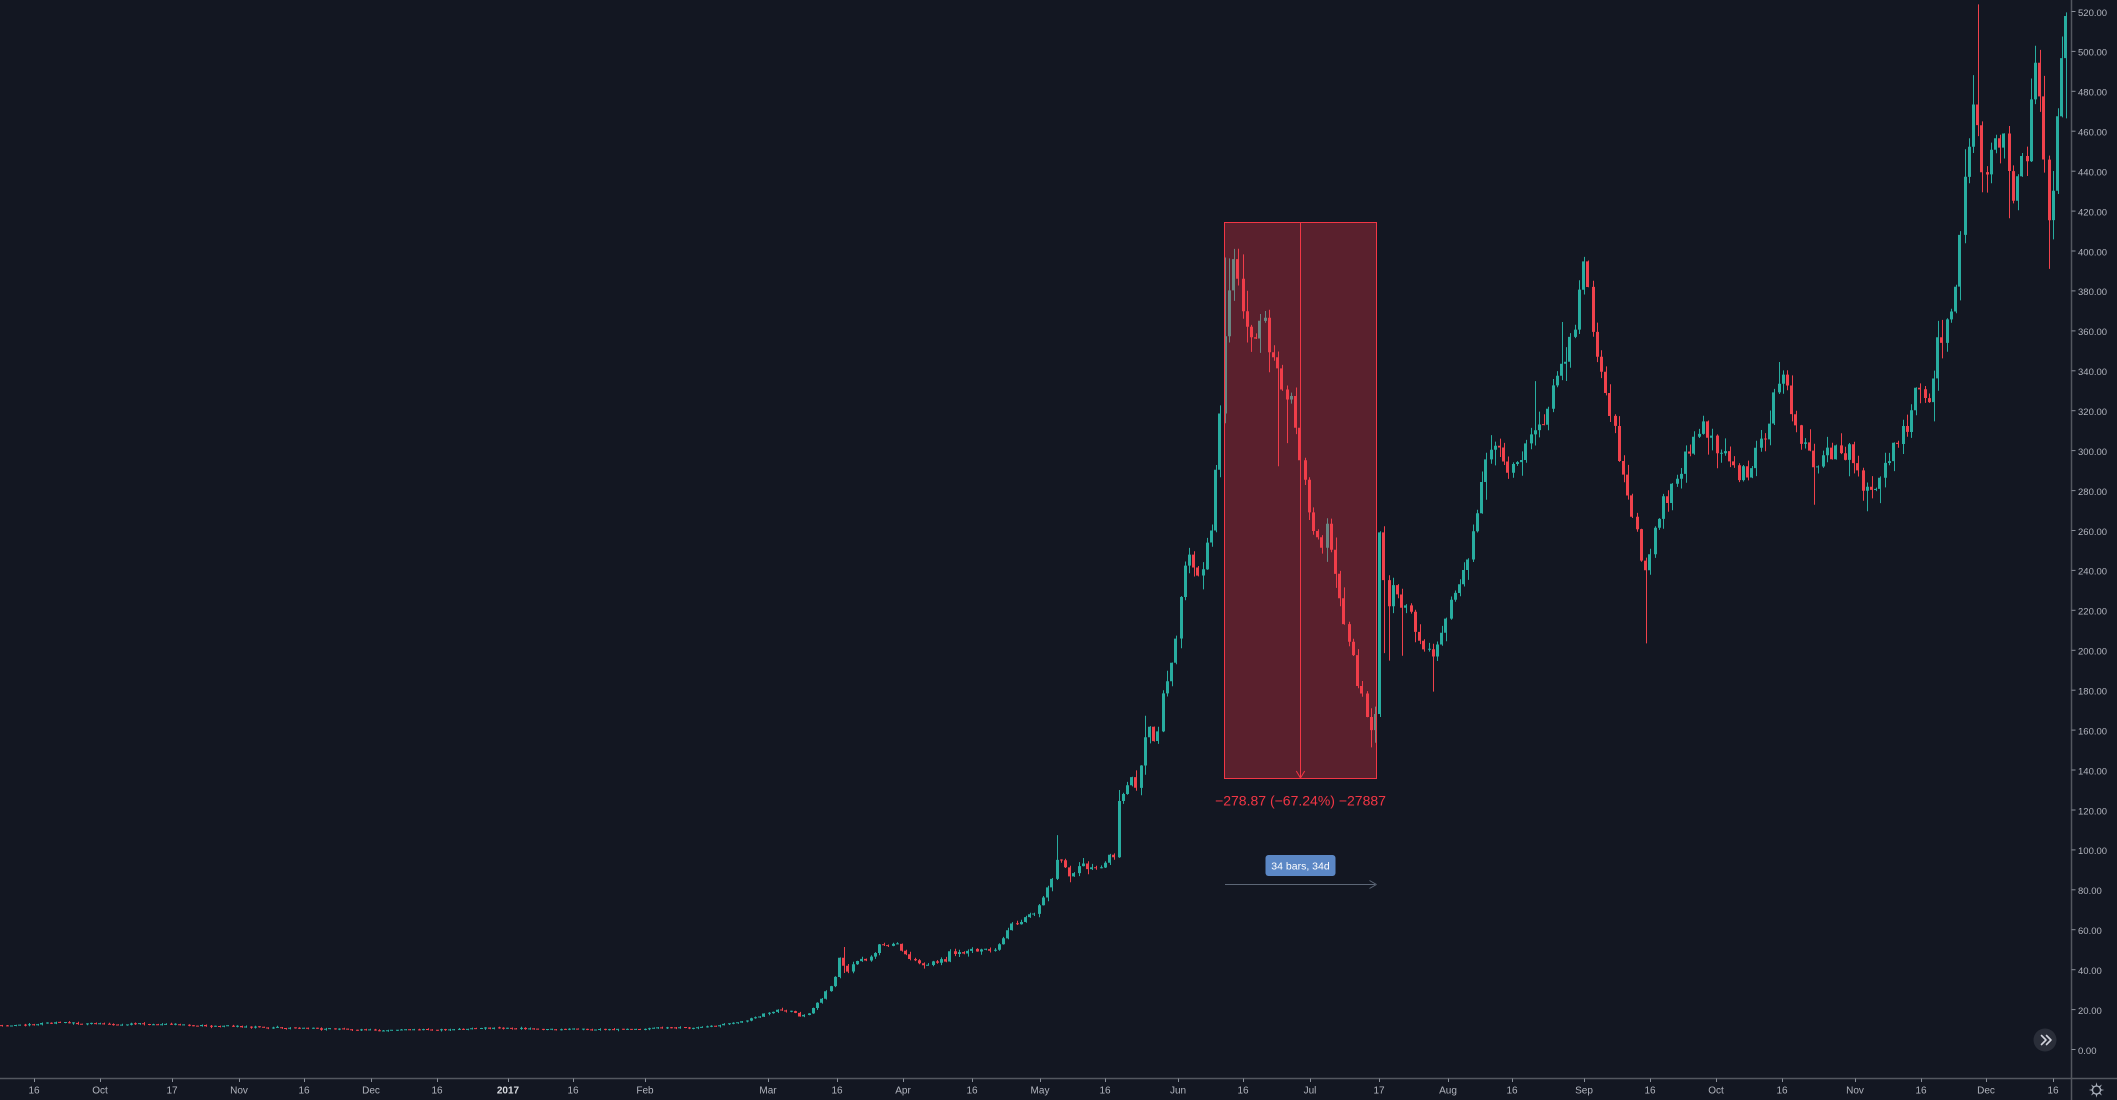 The width and height of the screenshot is (2117, 1100). I want to click on svg-text: −278.87 (−67.24%) −27887, so click(1300, 801).